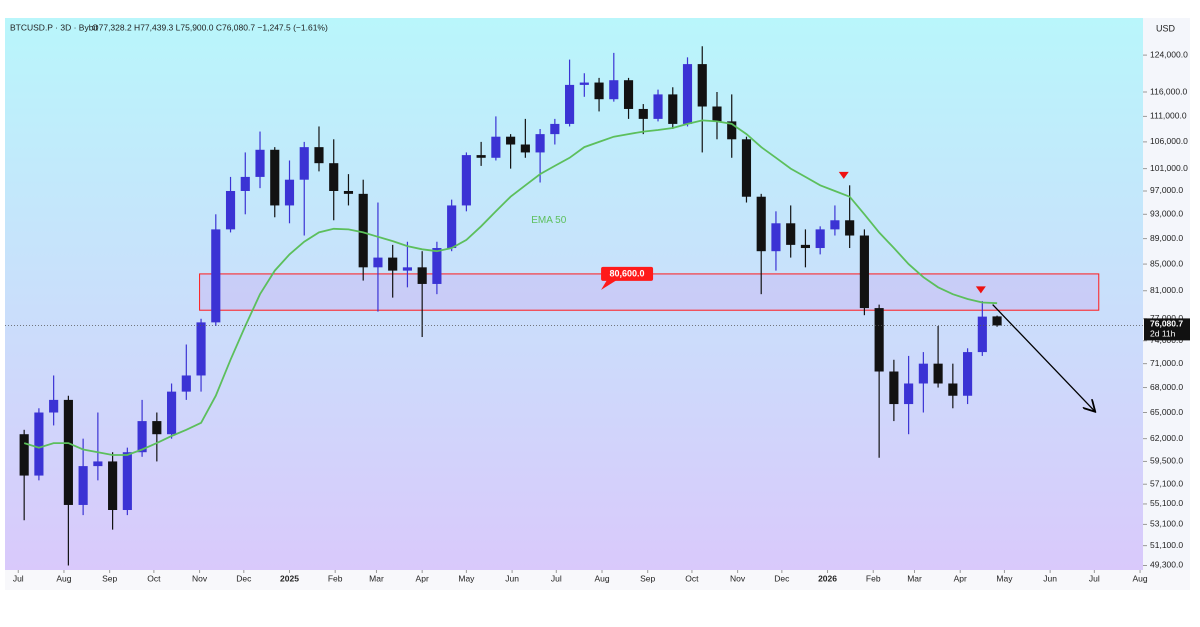  What do you see at coordinates (1166, 318) in the screenshot?
I see `y-tick-label: 77,000.0` at bounding box center [1166, 318].